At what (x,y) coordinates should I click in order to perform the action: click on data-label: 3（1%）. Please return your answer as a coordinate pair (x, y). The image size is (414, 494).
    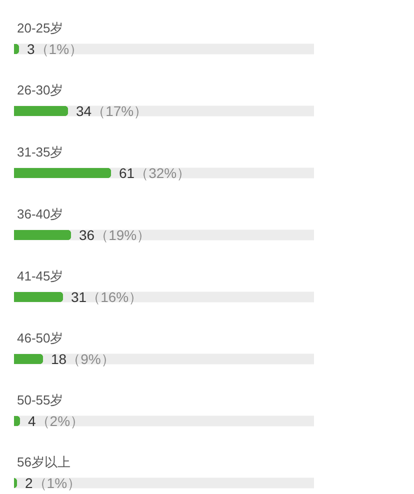
    Looking at the image, I should click on (55, 49).